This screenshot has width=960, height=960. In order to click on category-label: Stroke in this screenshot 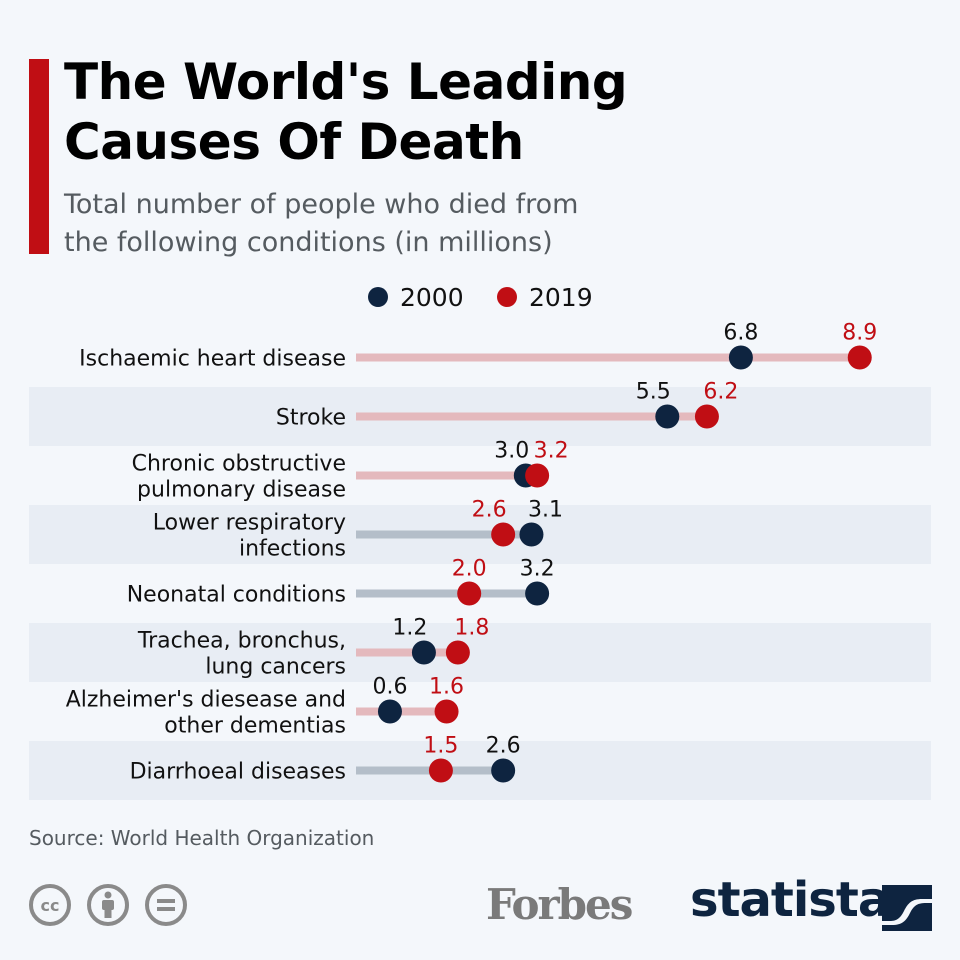, I will do `click(311, 418)`.